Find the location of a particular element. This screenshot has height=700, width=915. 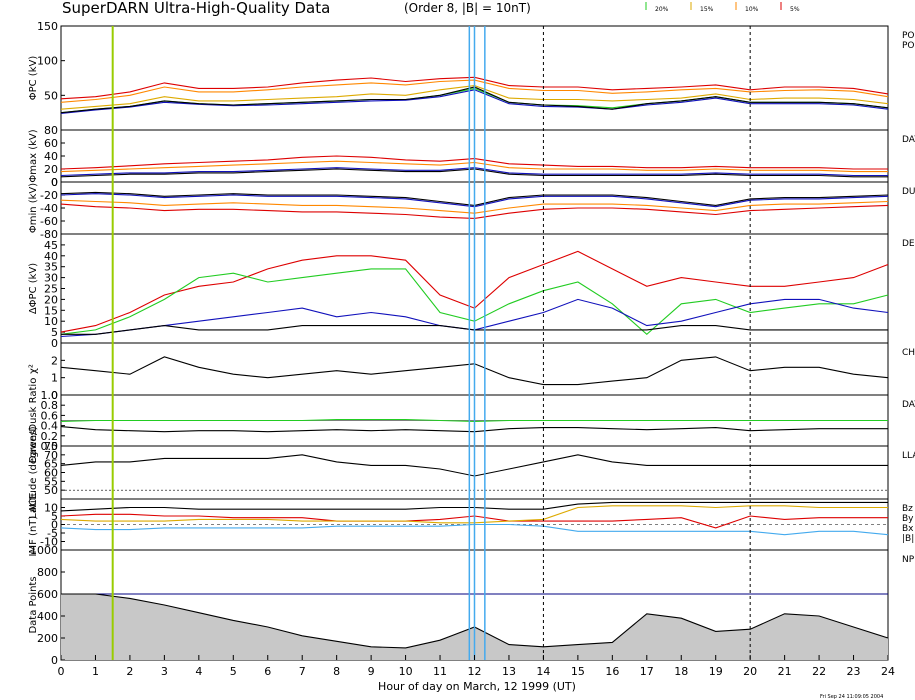

x-tick-label: 17 is located at coordinates (647, 671).